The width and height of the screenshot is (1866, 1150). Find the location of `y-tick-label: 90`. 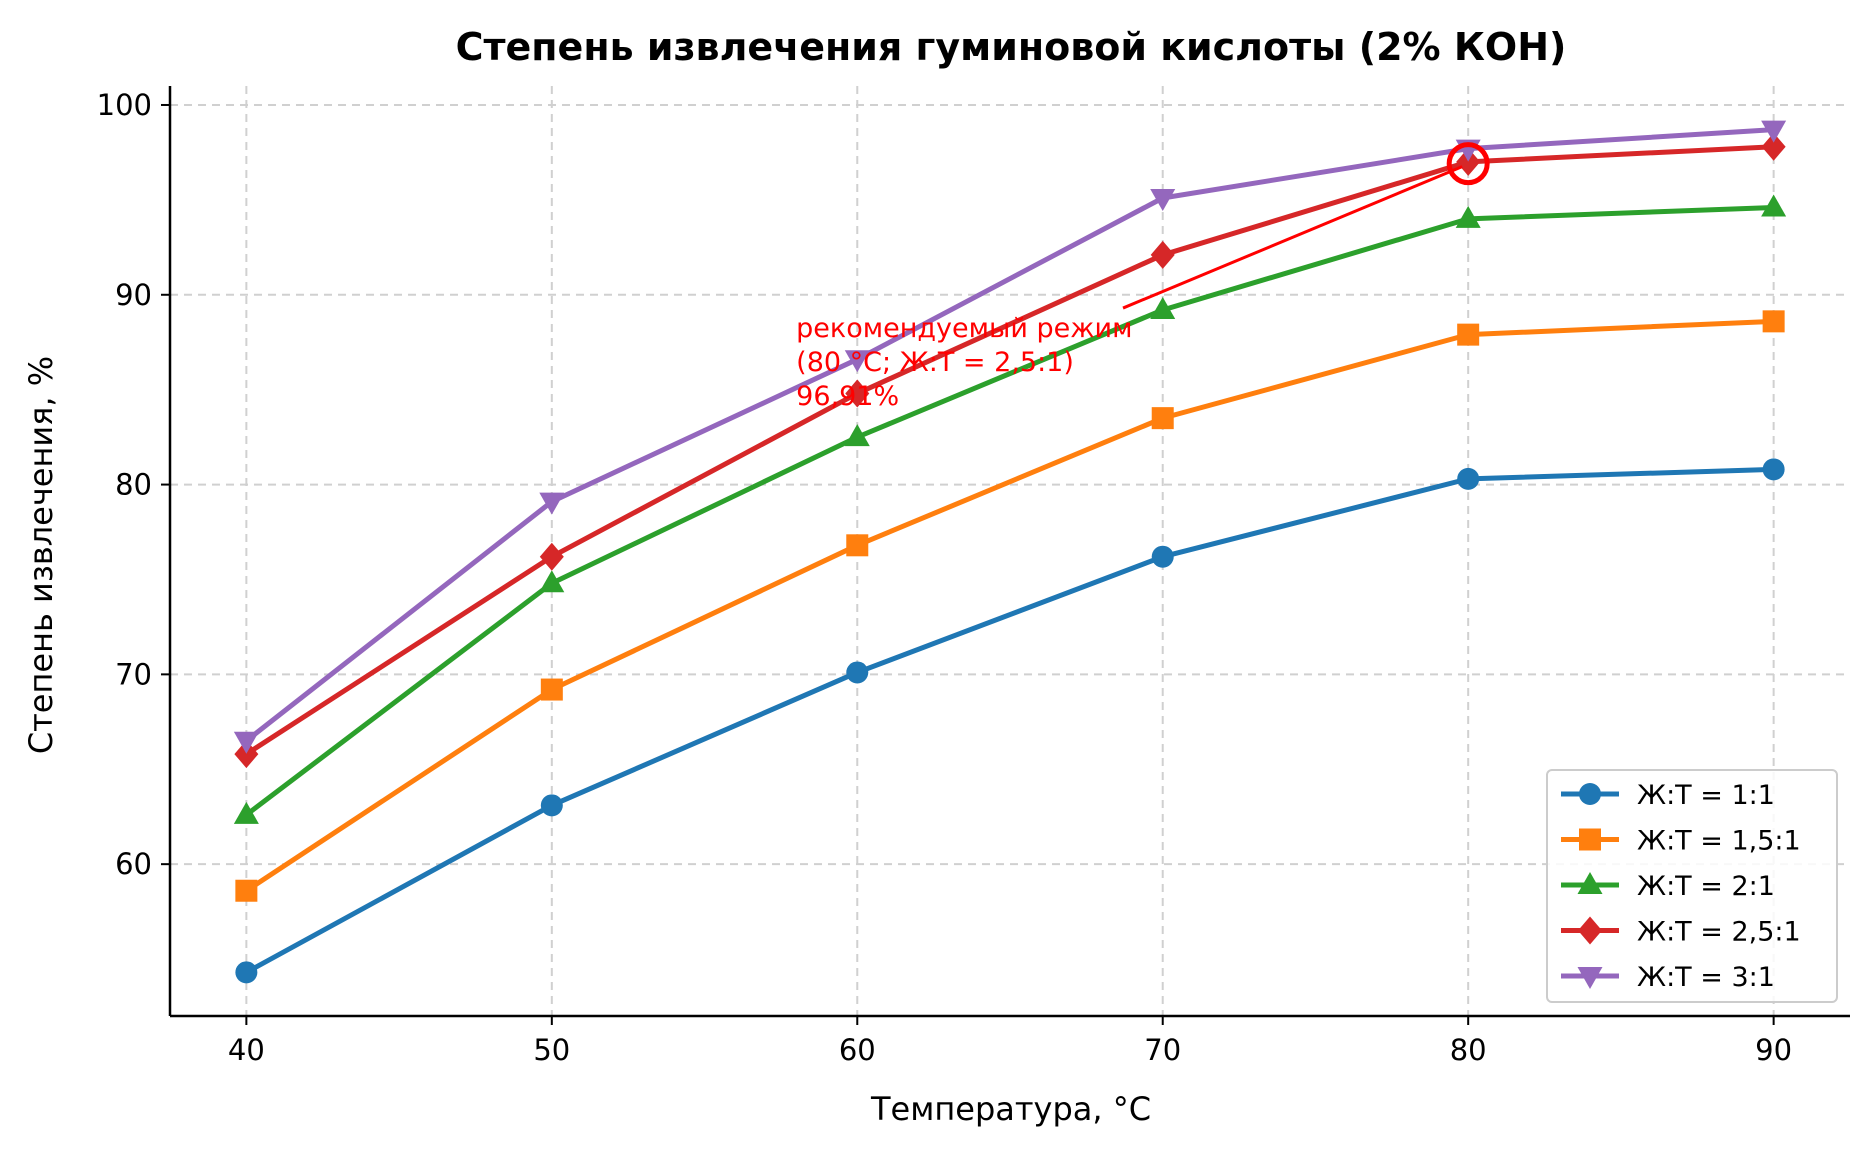

y-tick-label: 90 is located at coordinates (133, 295).